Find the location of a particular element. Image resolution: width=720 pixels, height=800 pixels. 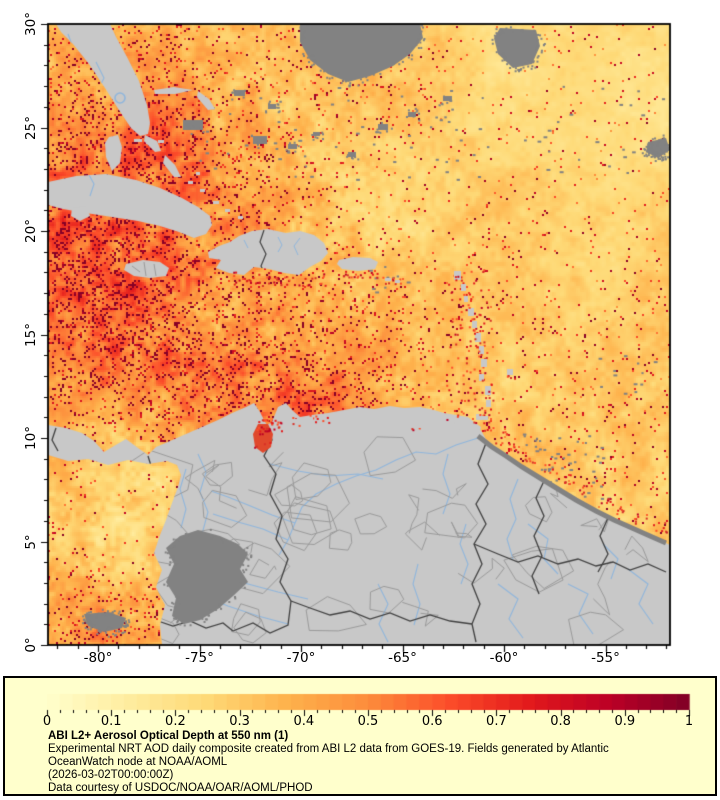

lat-tick-label-15: 15° is located at coordinates (31, 334).